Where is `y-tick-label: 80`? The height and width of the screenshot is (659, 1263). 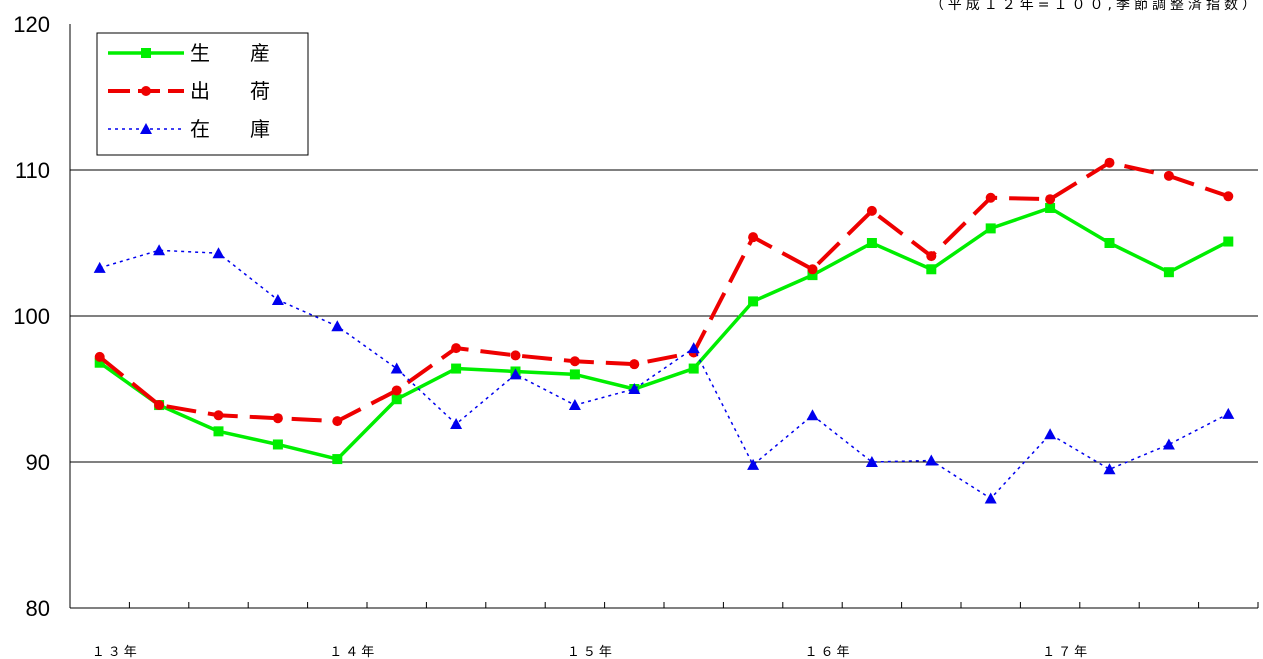
y-tick-label: 80 is located at coordinates (38, 608).